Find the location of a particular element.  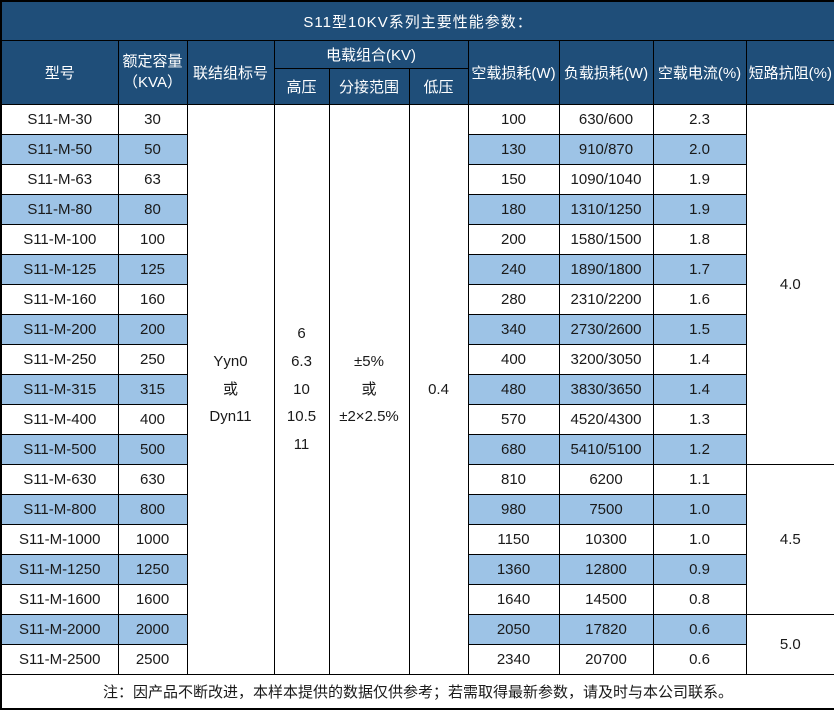

no-load-loss-cell: 570 is located at coordinates (513, 419).